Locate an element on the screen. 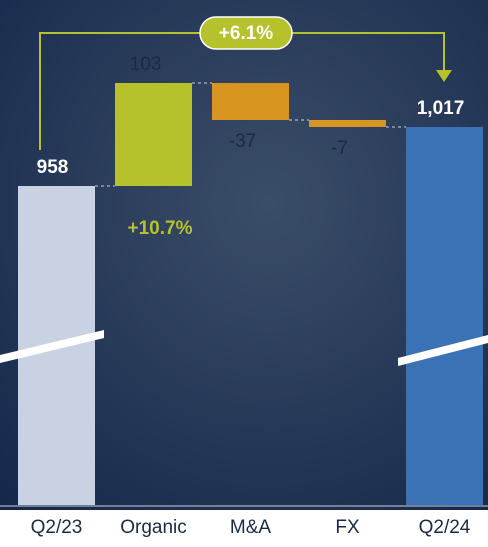  value-label: 958 is located at coordinates (53, 167).